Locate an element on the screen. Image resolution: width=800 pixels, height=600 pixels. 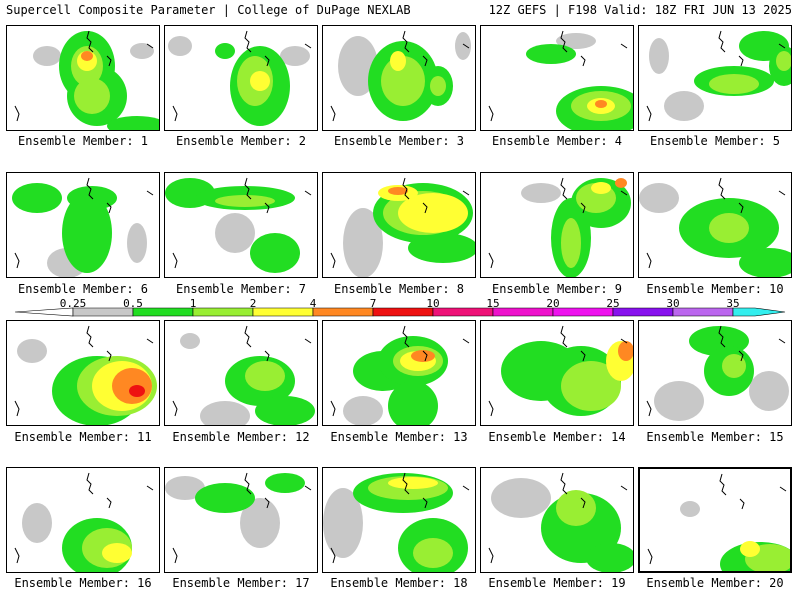
legend-level-label: 4 is located at coordinates (313, 303).